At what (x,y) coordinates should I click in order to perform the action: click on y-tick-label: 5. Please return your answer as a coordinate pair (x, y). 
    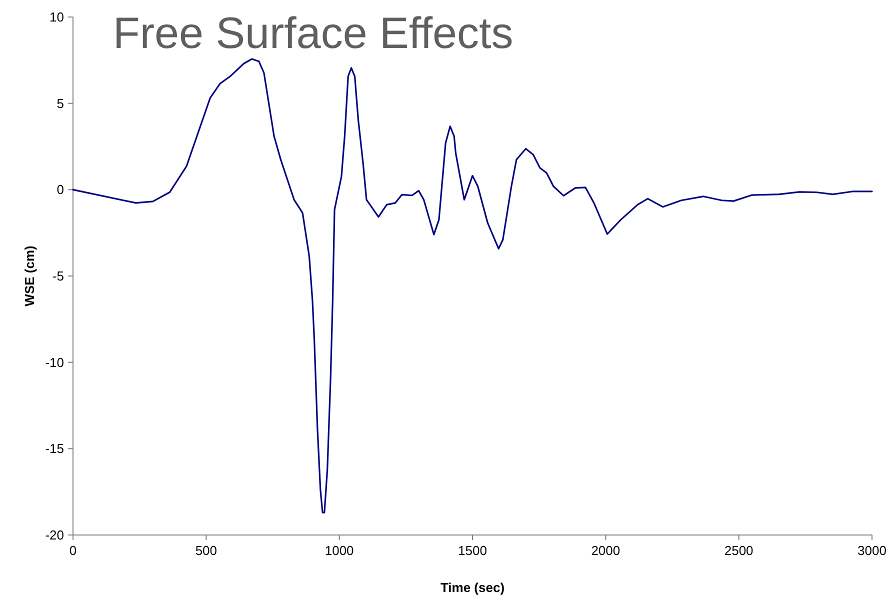
    Looking at the image, I should click on (60, 103).